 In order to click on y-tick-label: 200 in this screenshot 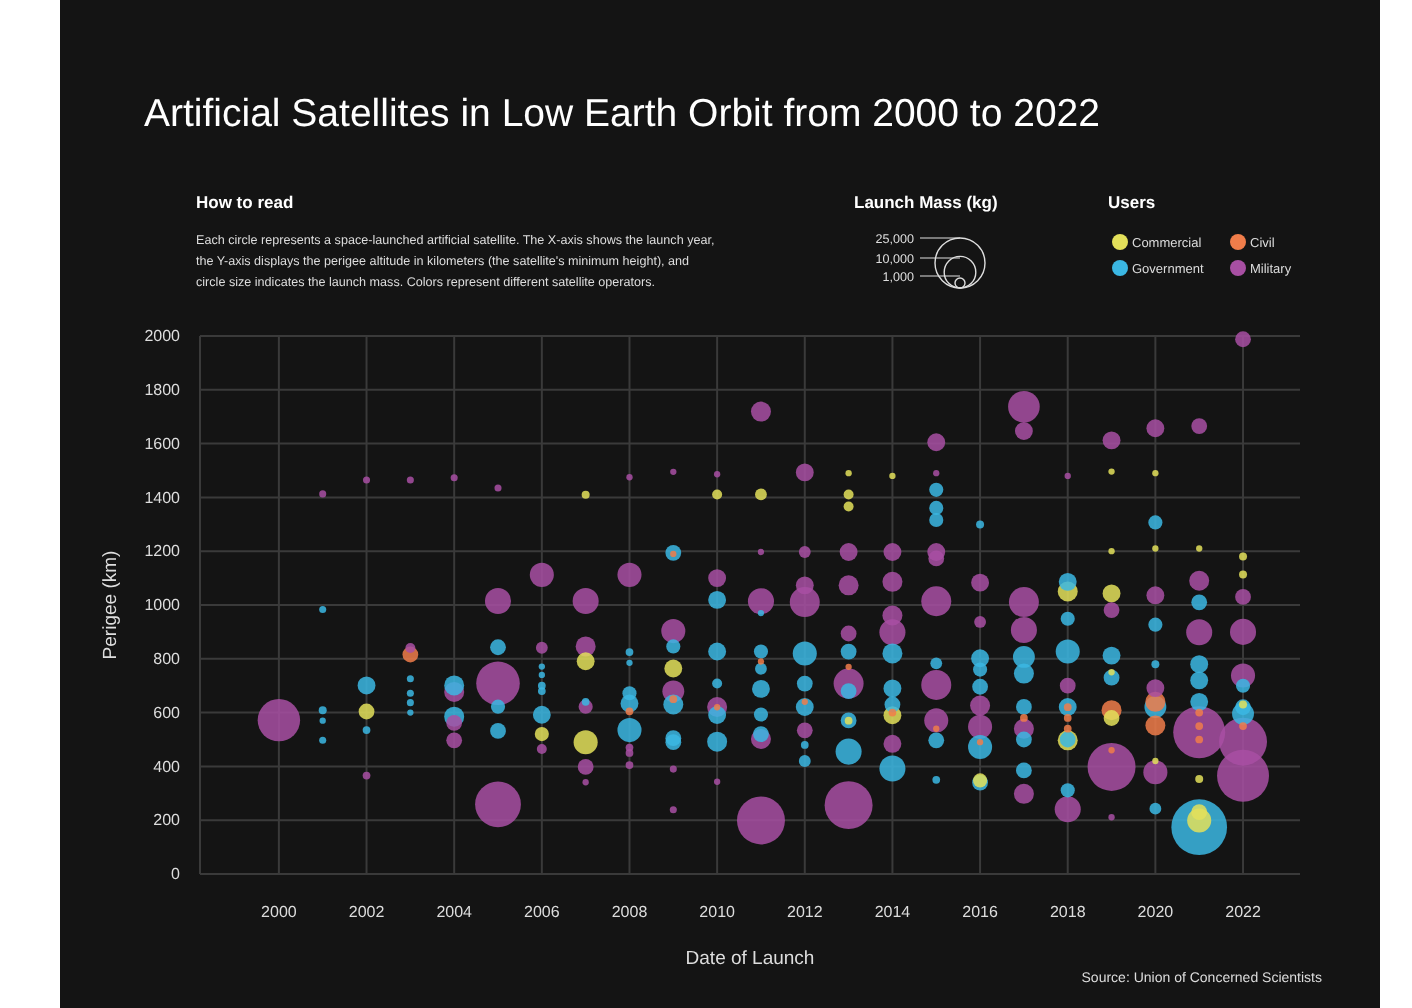, I will do `click(167, 820)`.